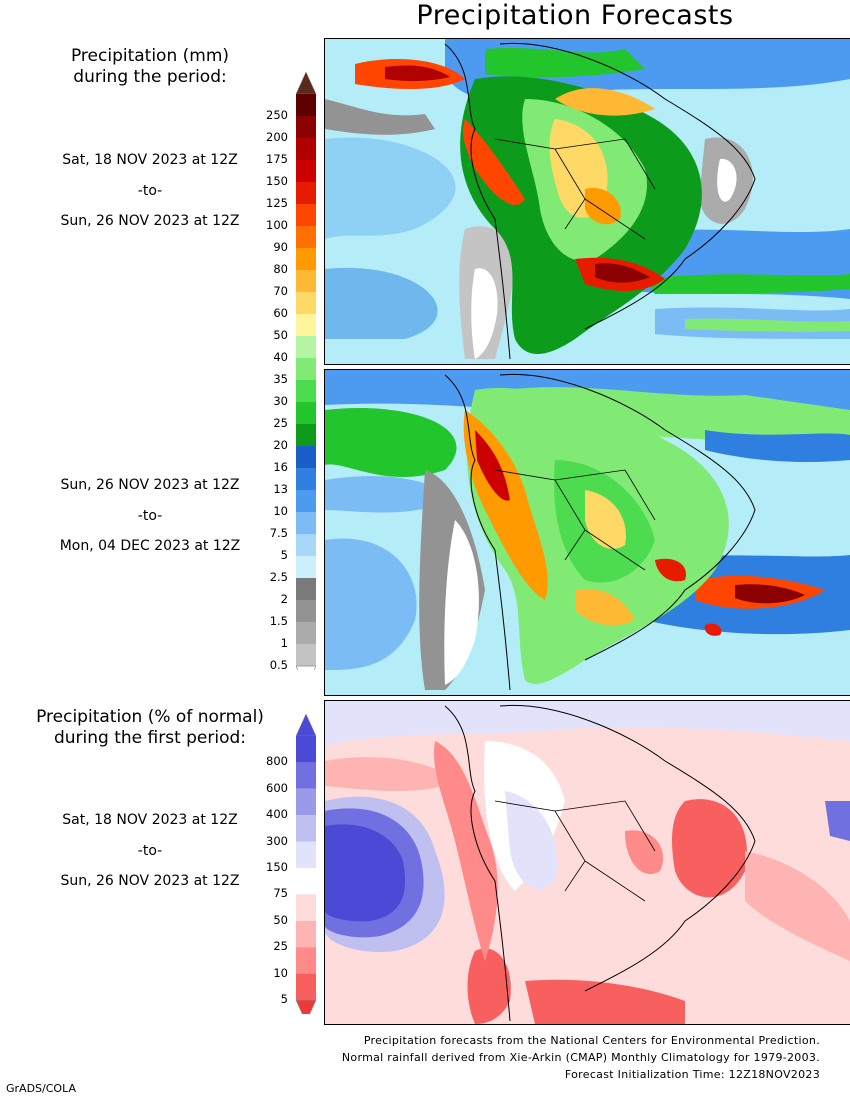 Image resolution: width=850 pixels, height=1100 pixels. I want to click on mm-legend-tick-label: 150, so click(277, 181).